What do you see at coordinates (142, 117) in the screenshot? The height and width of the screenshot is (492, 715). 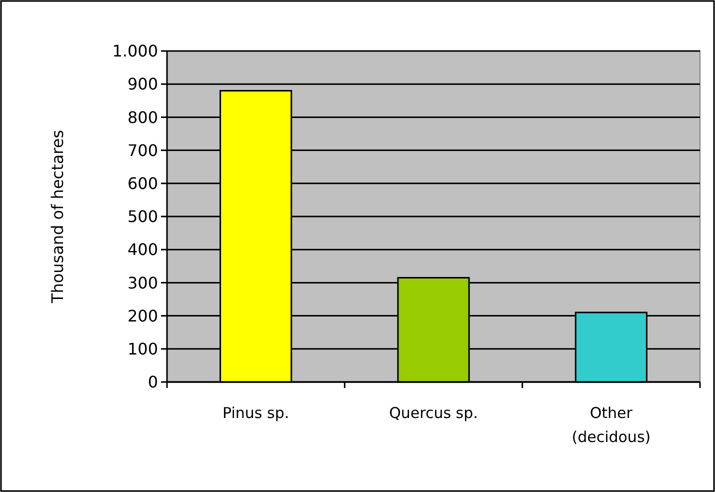 I see `y-tick-label: 800` at bounding box center [142, 117].